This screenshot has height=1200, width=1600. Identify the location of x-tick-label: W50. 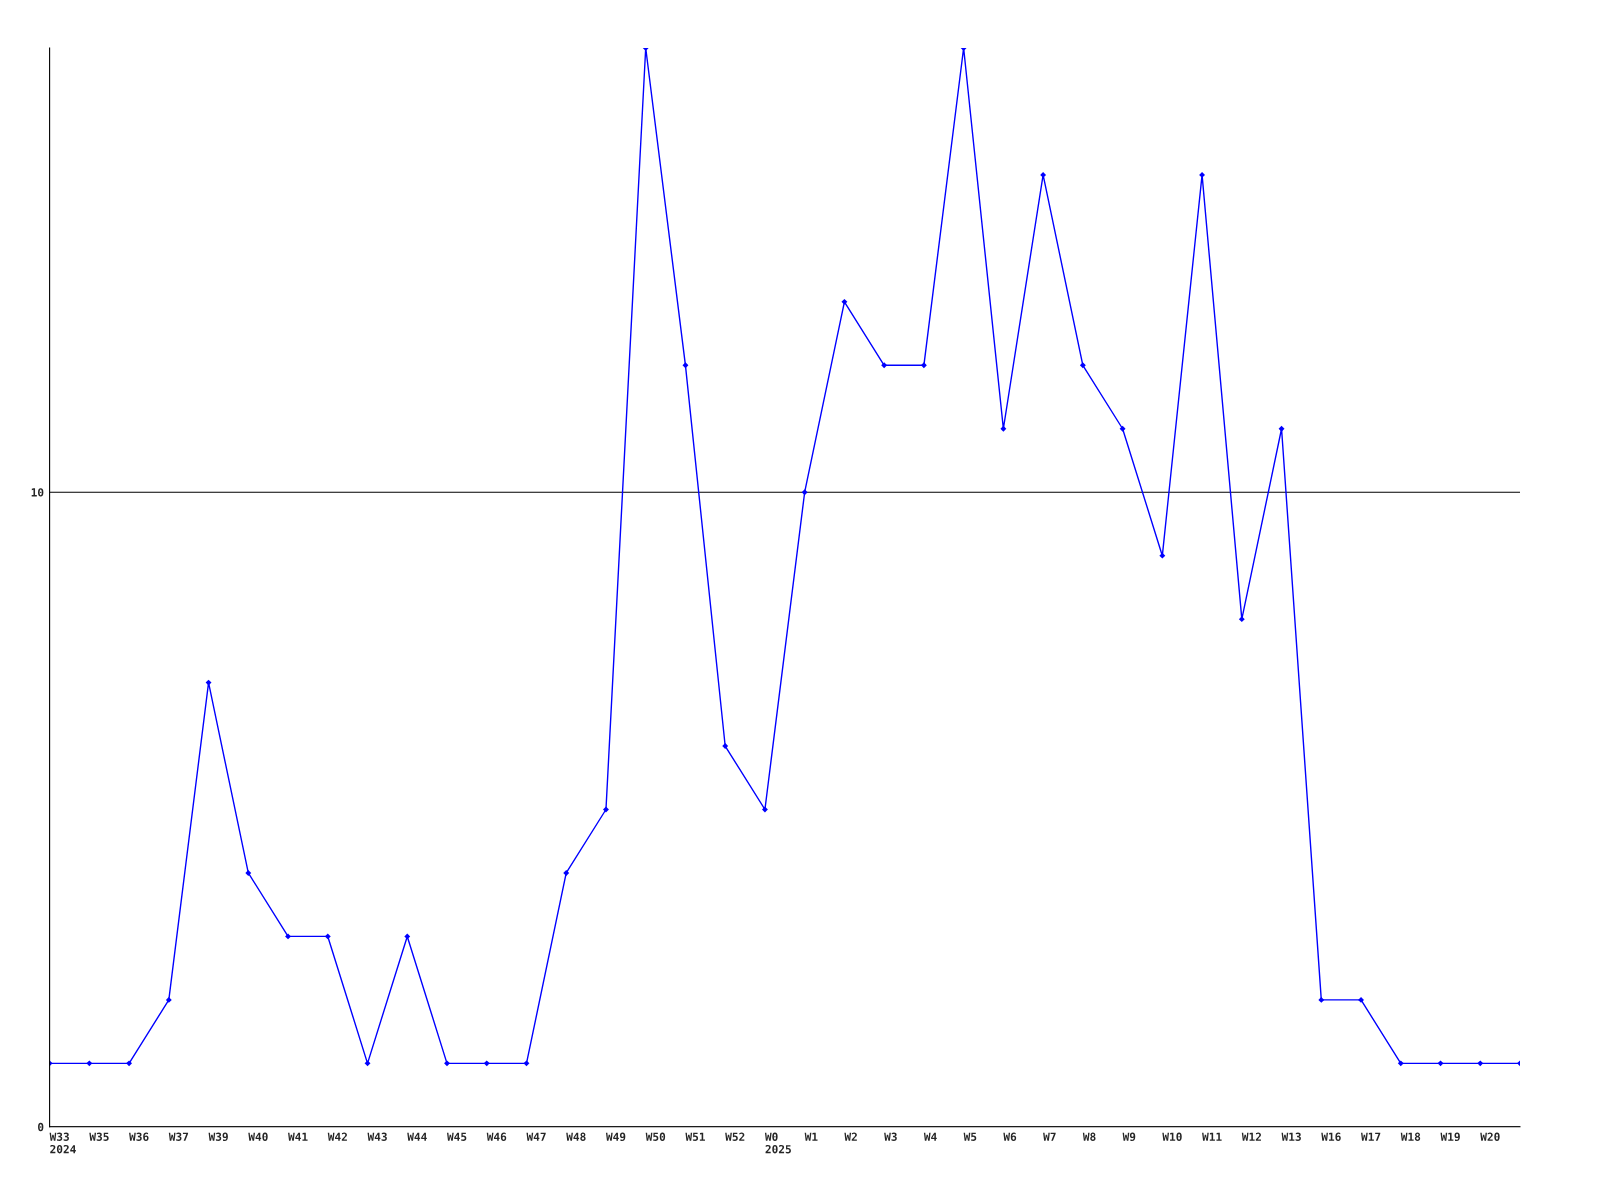
(655, 1136).